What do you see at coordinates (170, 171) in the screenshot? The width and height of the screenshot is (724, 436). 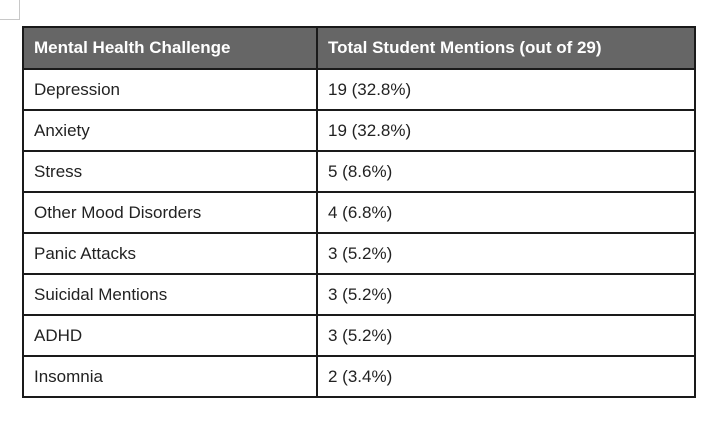 I see `challenge-cell: Stress` at bounding box center [170, 171].